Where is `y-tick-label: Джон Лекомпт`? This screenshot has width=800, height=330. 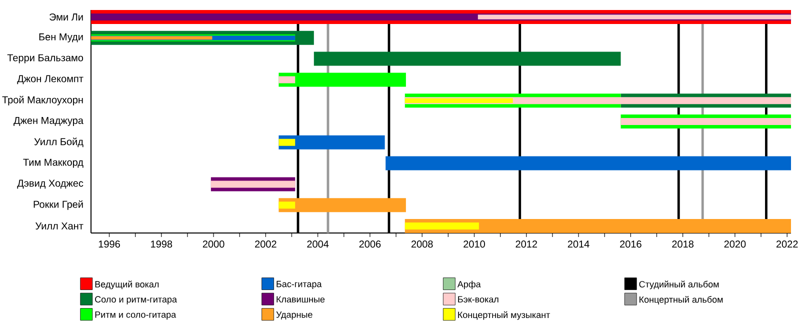
y-tick-label: Джон Лекомпт is located at coordinates (50, 79).